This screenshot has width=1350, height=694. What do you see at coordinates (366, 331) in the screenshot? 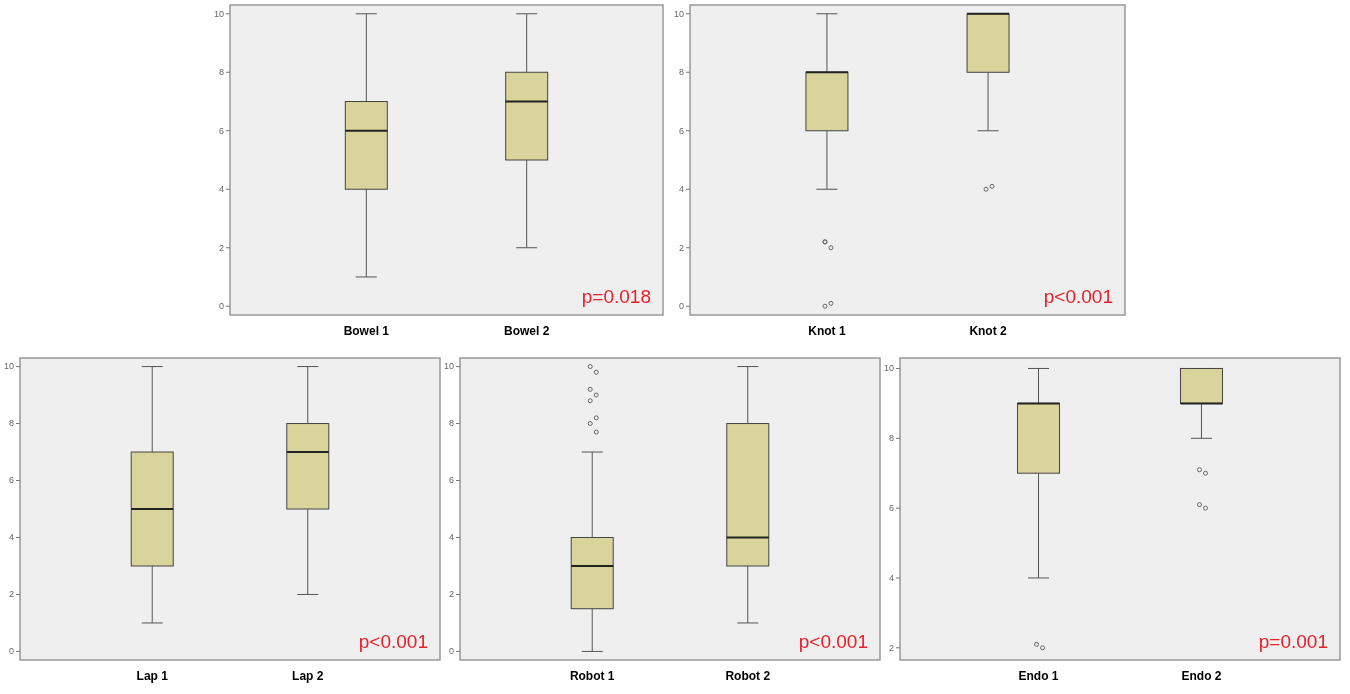
I see `x-tick-label: Bowel 1` at bounding box center [366, 331].